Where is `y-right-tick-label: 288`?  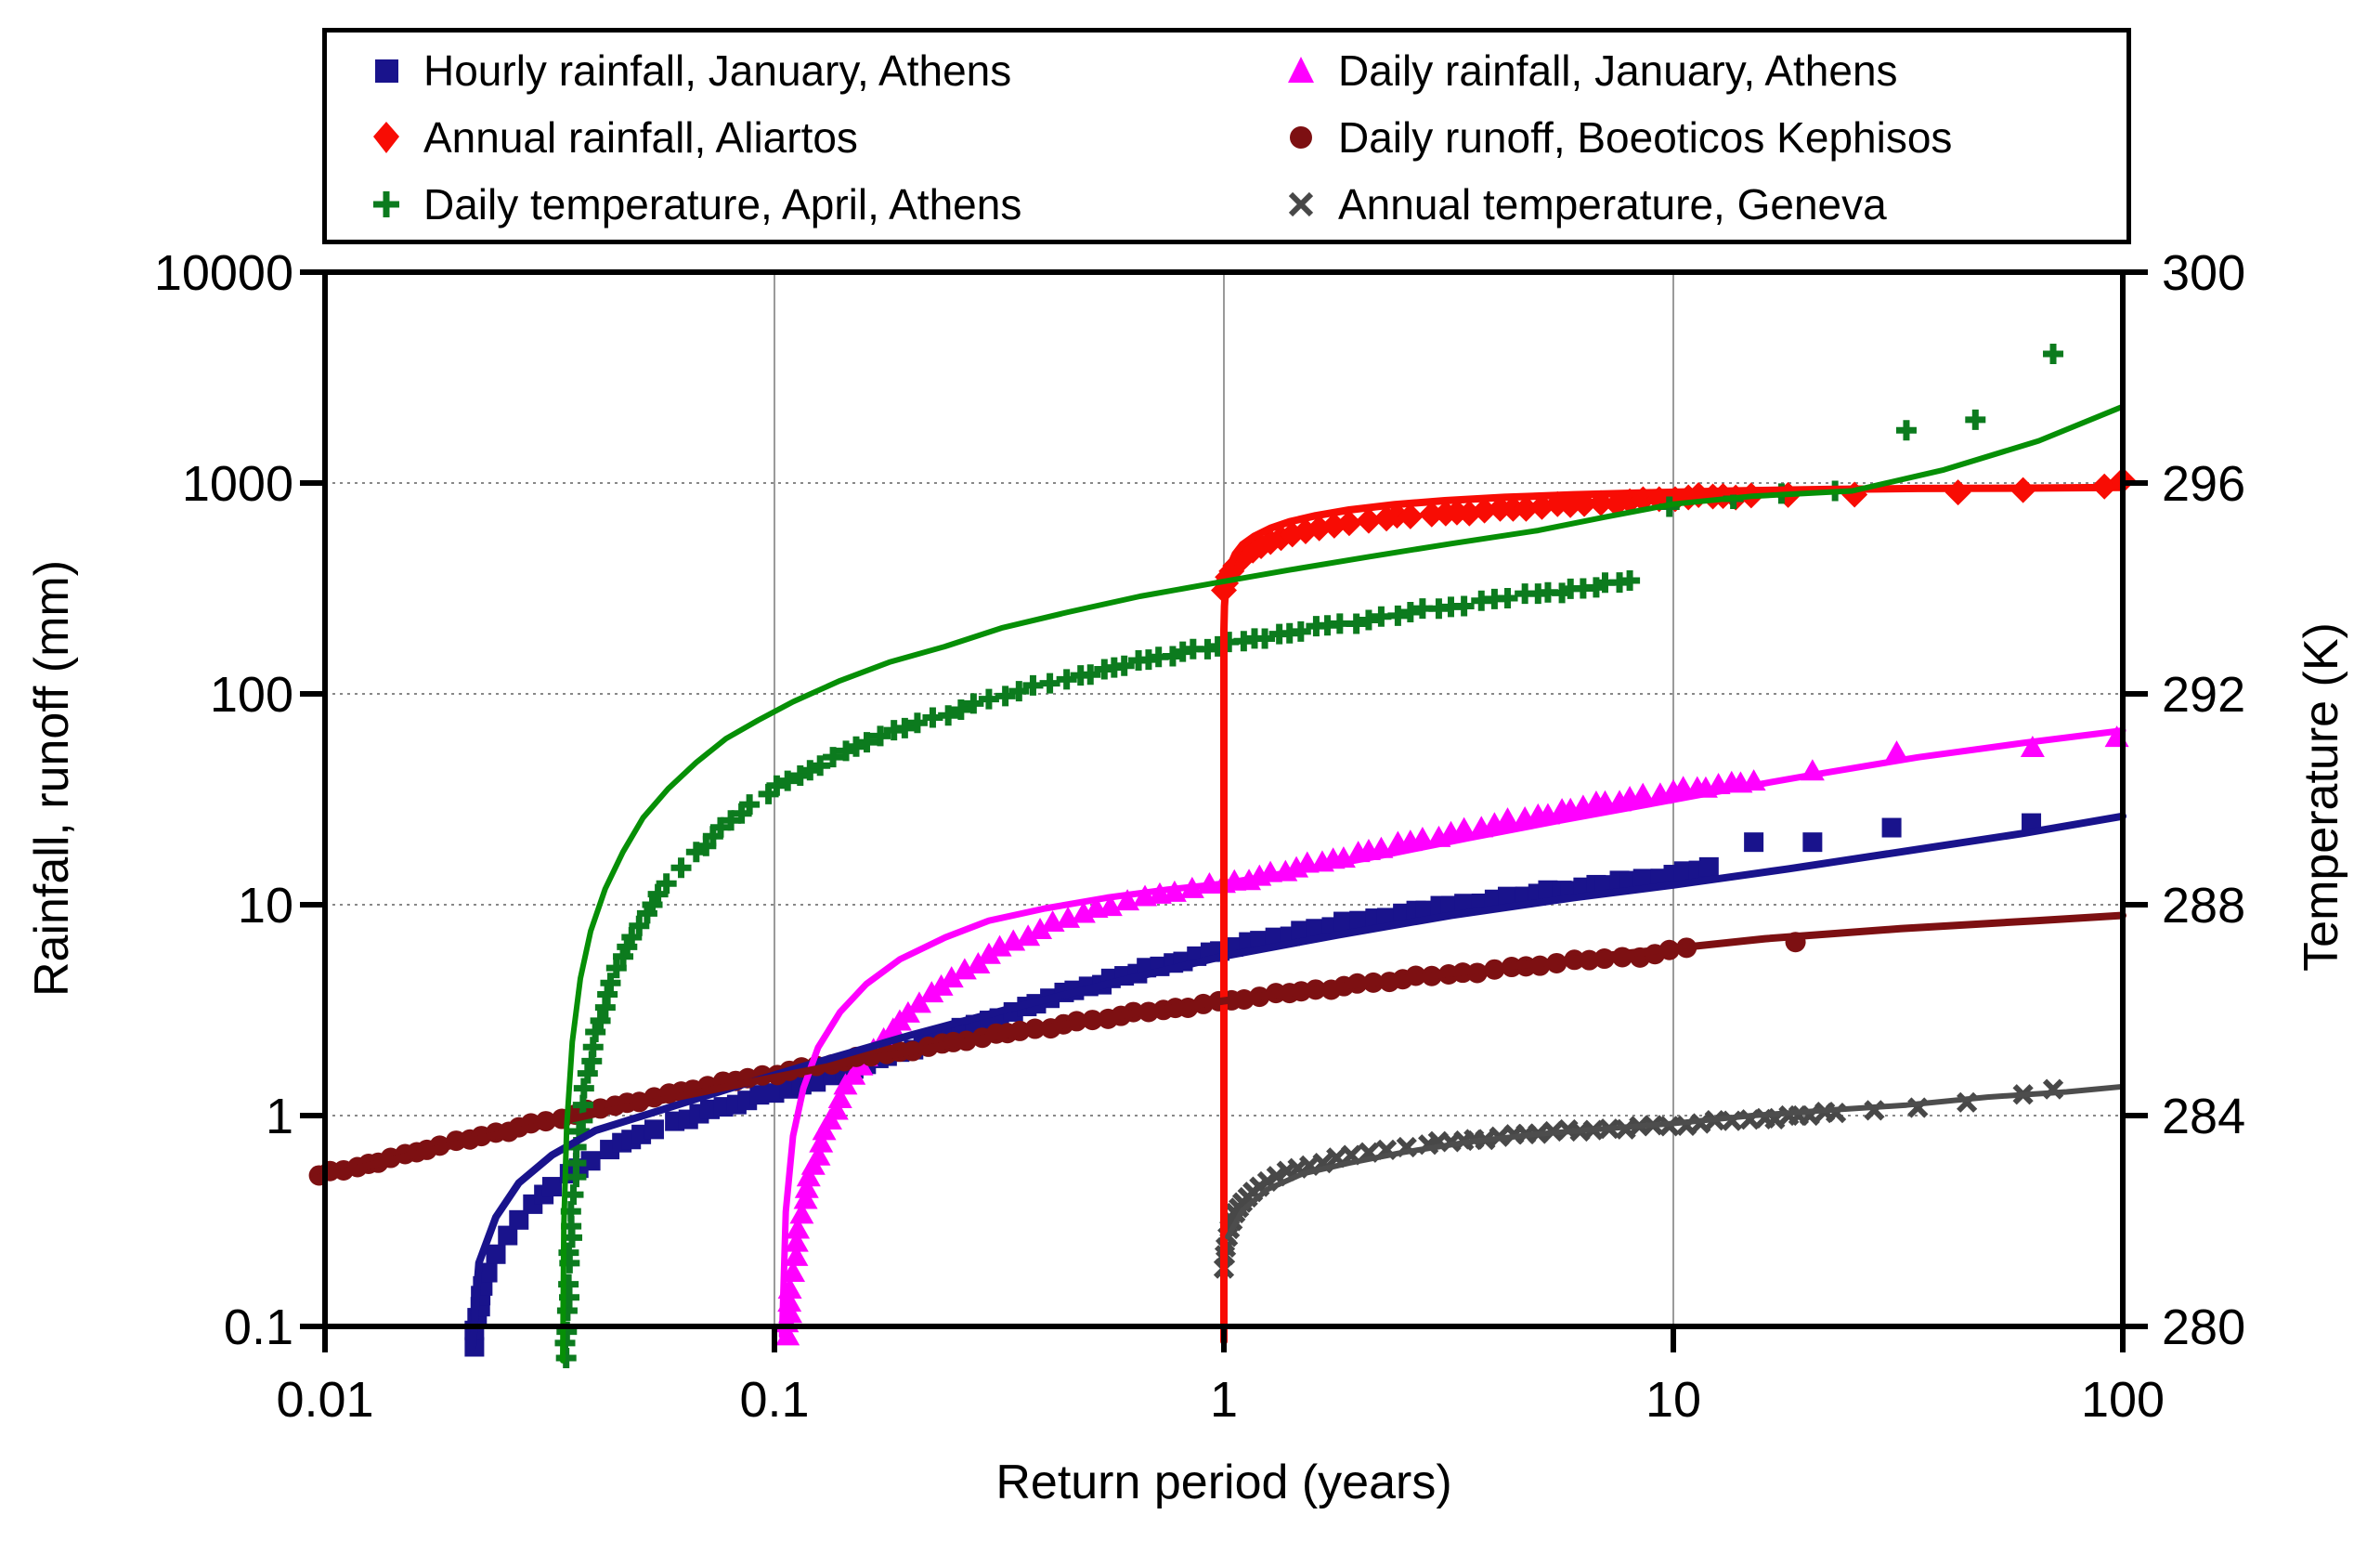 y-right-tick-label: 288 is located at coordinates (2203, 906).